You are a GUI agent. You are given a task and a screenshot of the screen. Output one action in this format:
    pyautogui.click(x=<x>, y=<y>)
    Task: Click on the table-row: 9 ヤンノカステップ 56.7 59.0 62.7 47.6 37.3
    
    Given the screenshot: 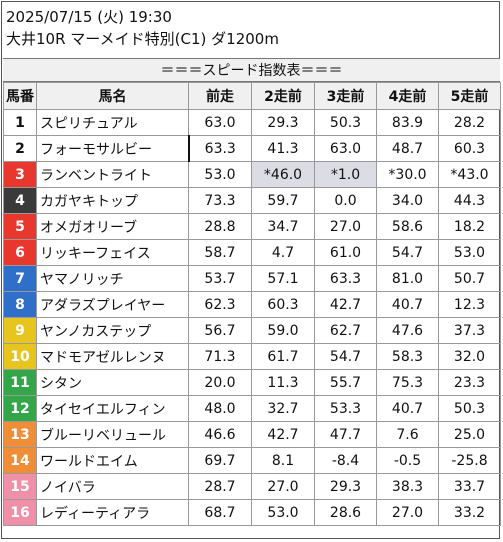 What is the action you would take?
    pyautogui.click(x=252, y=330)
    